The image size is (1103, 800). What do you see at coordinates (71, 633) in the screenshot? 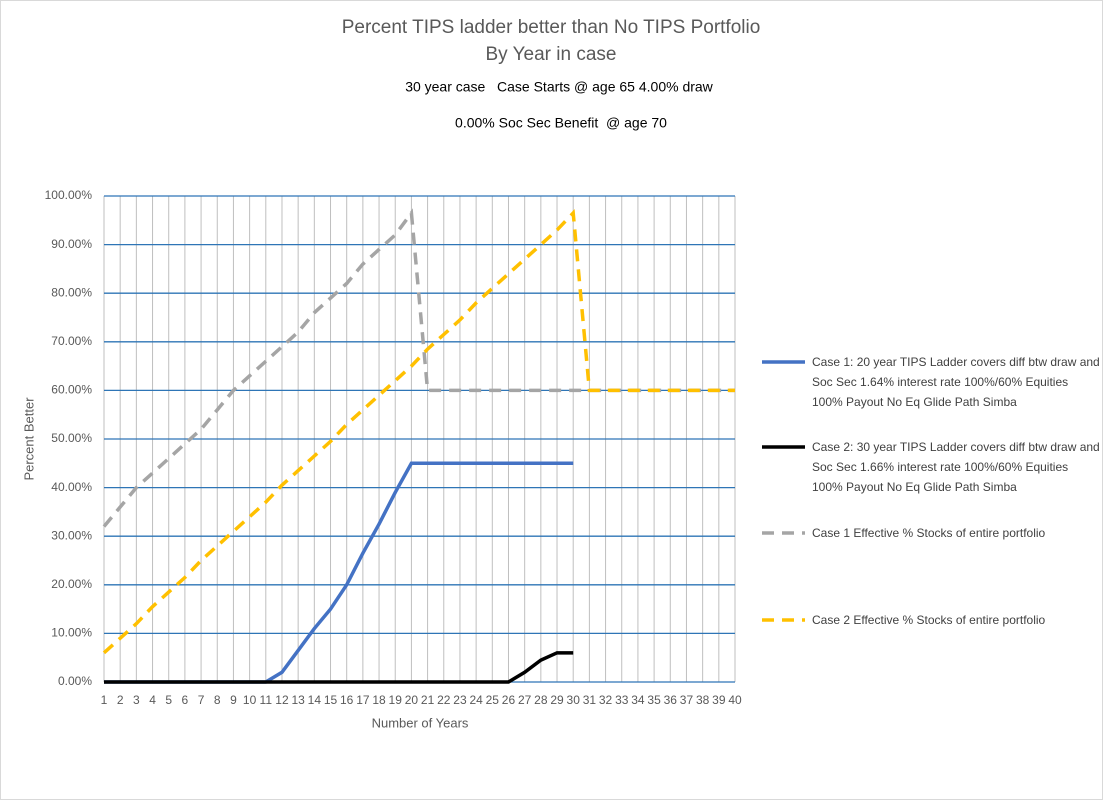
I see `y-tick-label: 10.00%` at bounding box center [71, 633].